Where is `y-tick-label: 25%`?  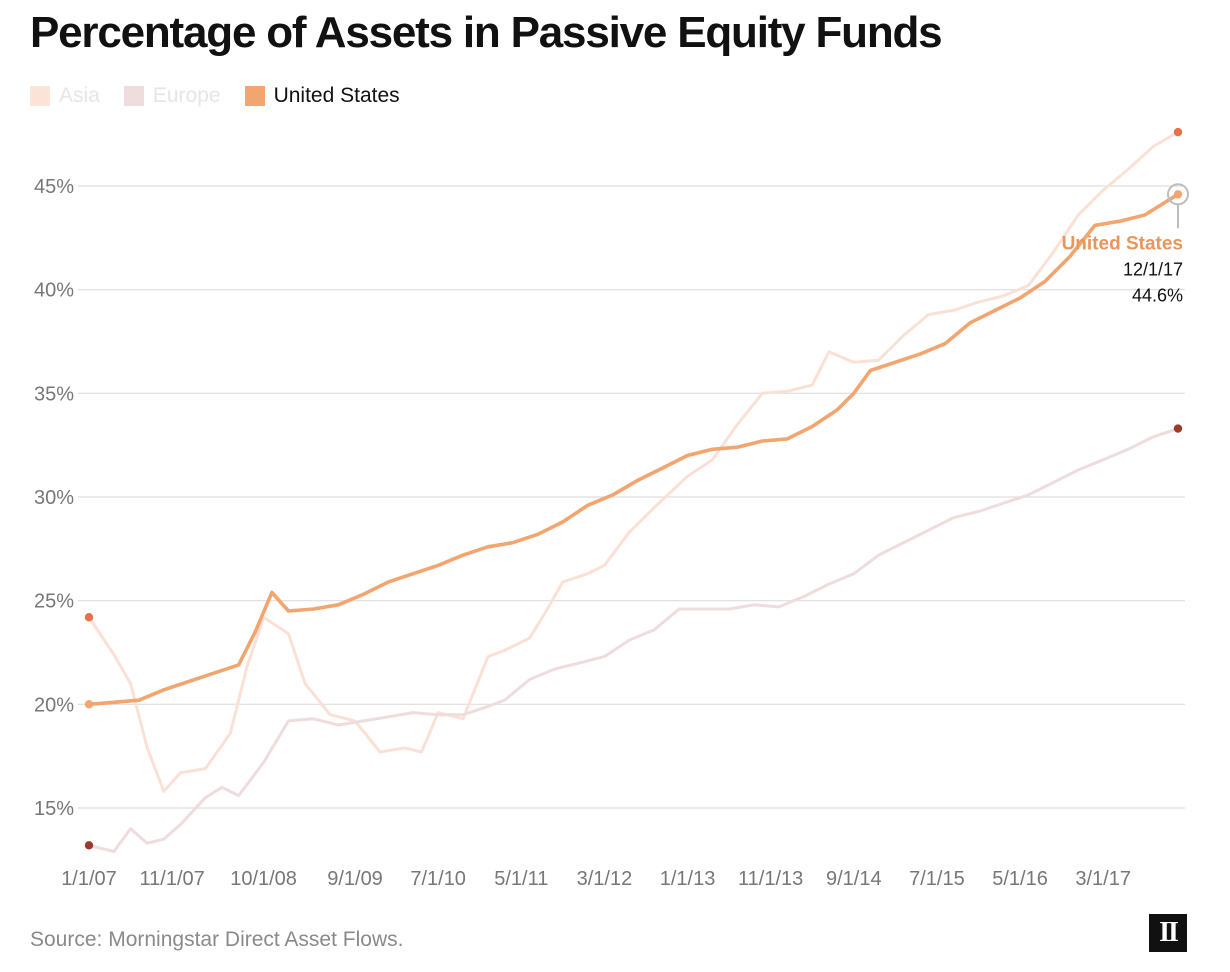
y-tick-label: 25% is located at coordinates (54, 602).